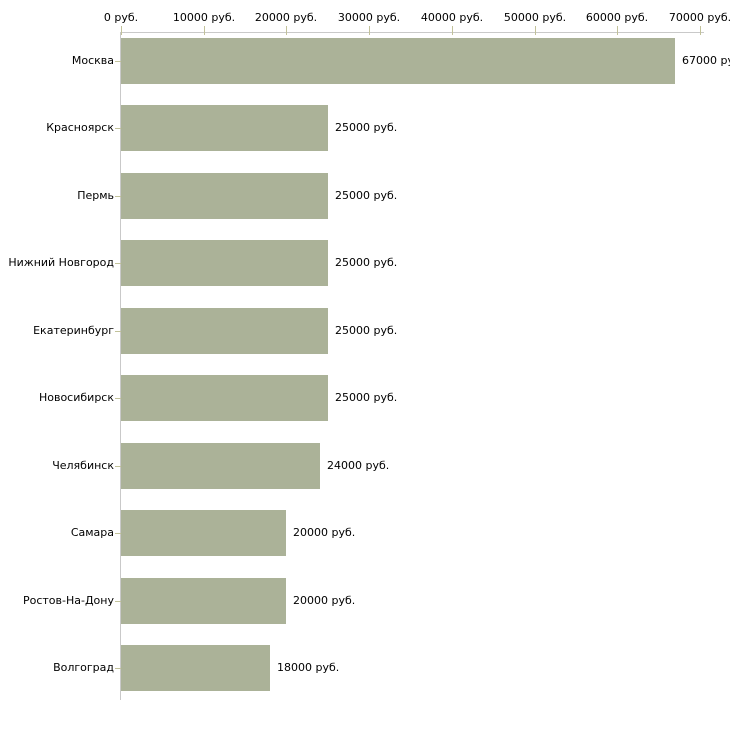  I want to click on value-label: 18000 руб., so click(308, 667).